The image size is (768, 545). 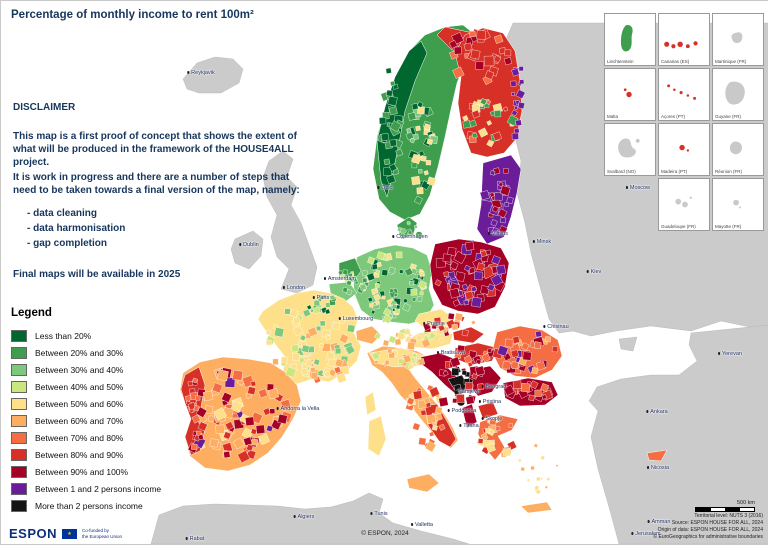 What do you see at coordinates (717, 523) in the screenshot?
I see `credit-source: Source: ESPON HOUSE FOR ALL, 2024` at bounding box center [717, 523].